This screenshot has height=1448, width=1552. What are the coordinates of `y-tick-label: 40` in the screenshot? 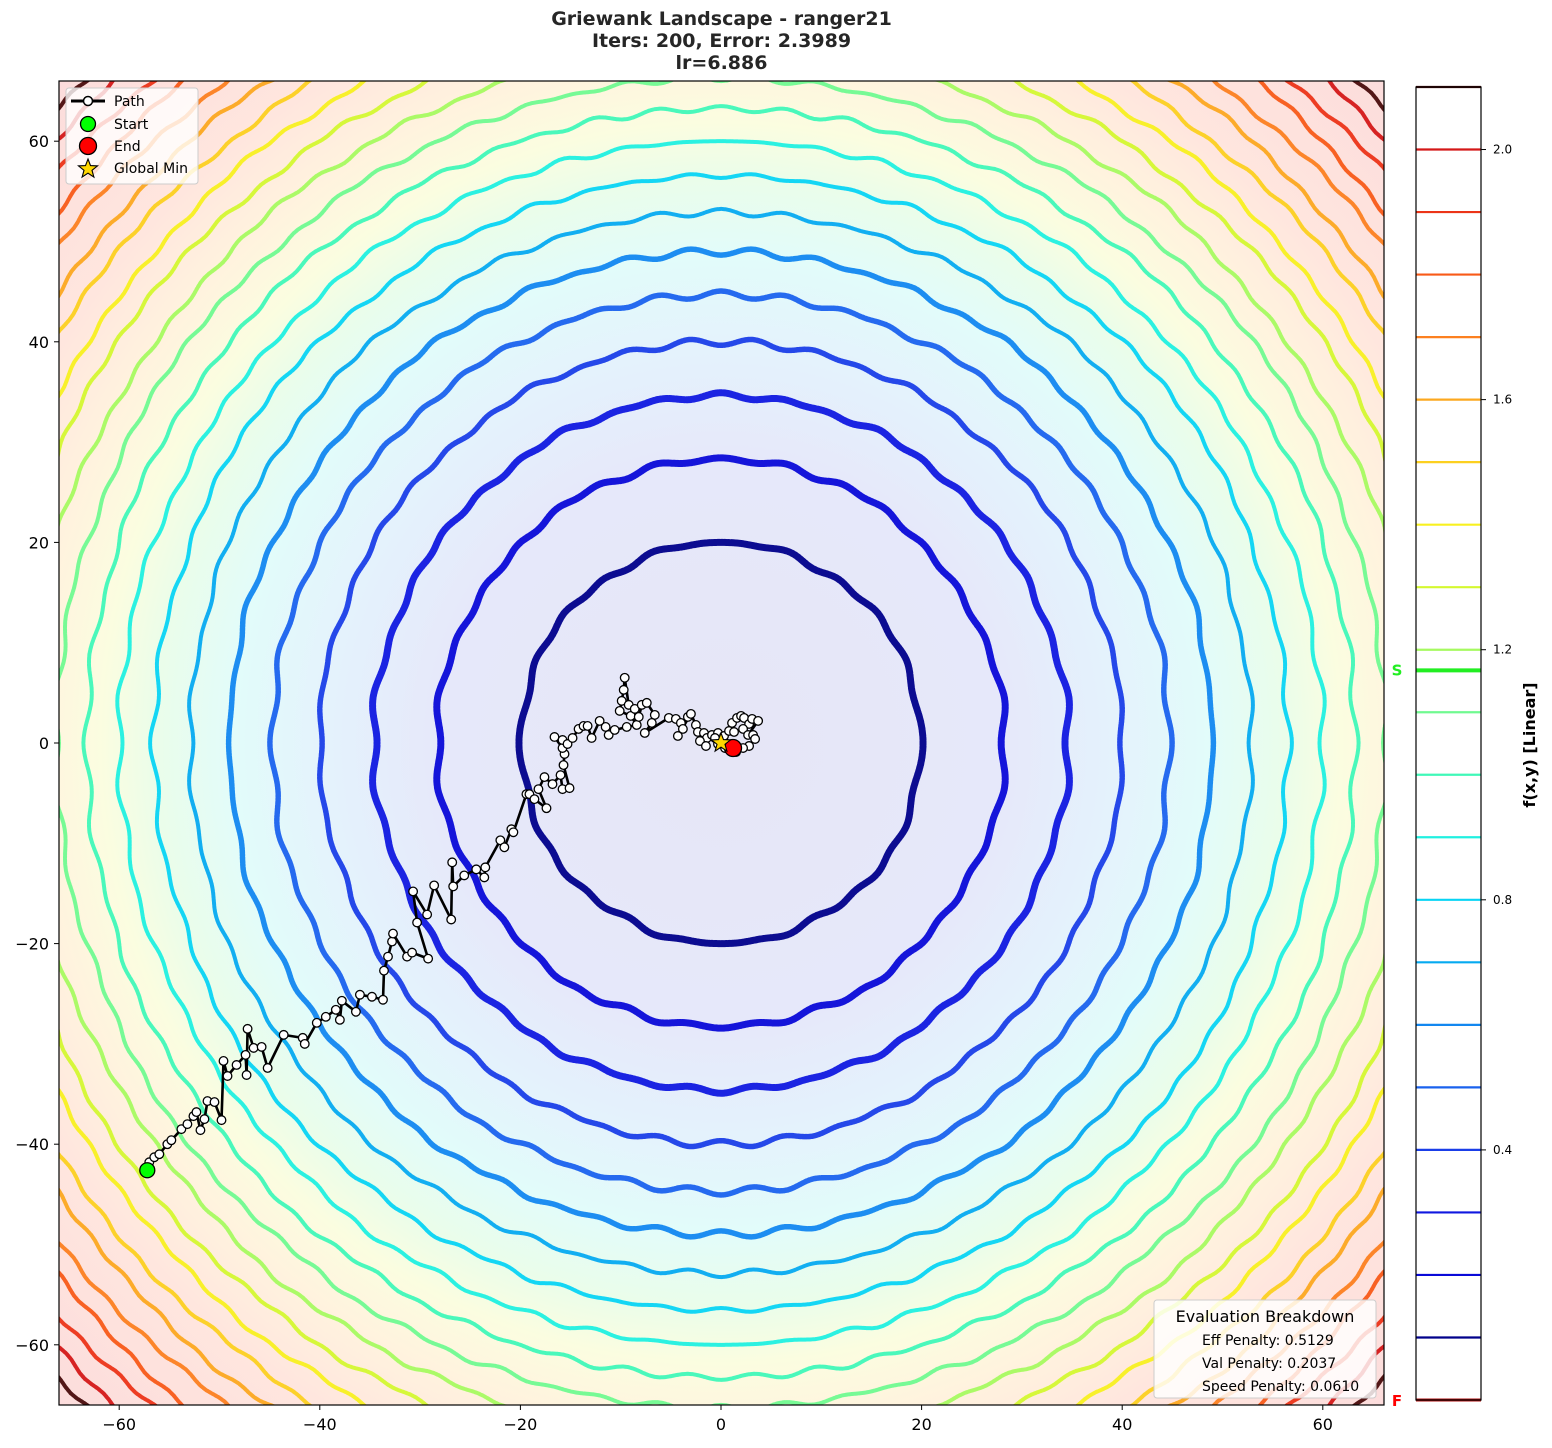 It's located at (39, 342).